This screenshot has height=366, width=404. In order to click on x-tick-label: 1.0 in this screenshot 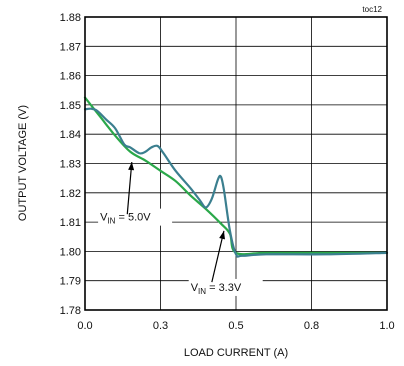, I will do `click(386, 326)`.